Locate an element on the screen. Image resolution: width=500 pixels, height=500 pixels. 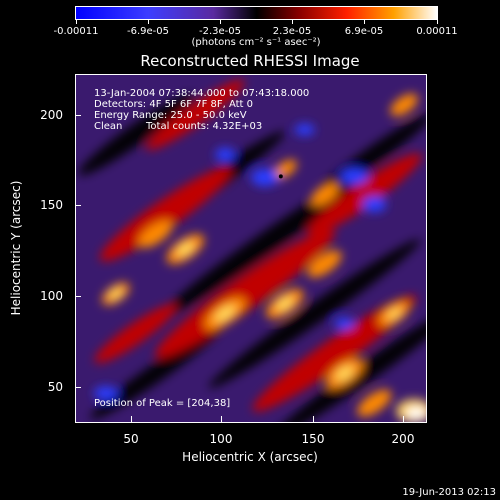
info-total-counts: Total counts: 4.32E+03 is located at coordinates (204, 126).